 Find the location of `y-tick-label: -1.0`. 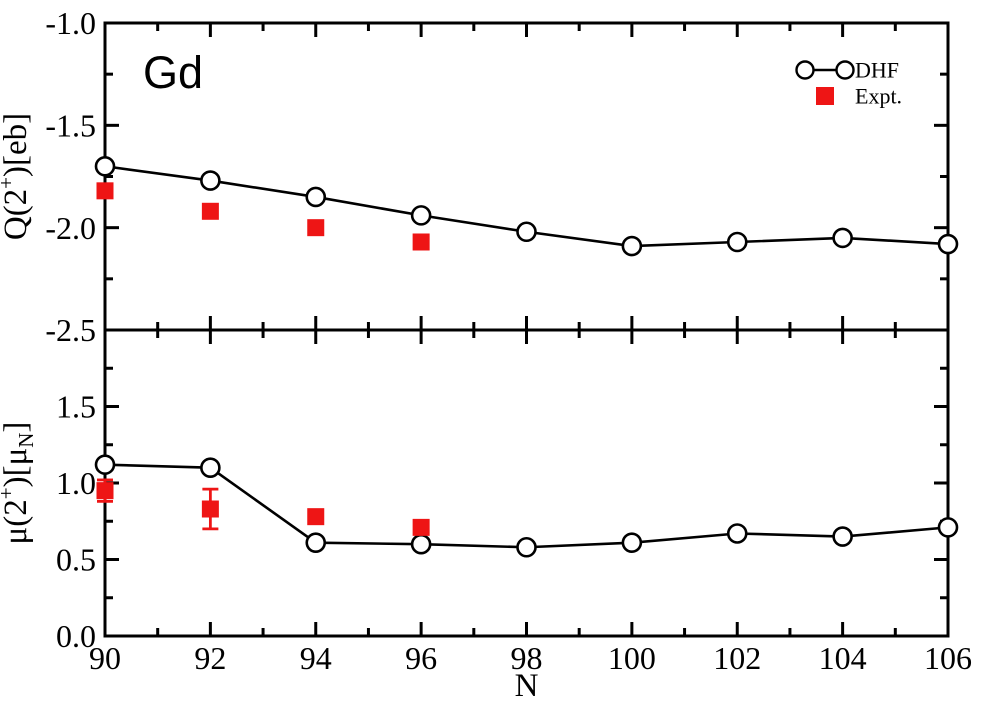

y-tick-label: -1.0 is located at coordinates (70, 23).